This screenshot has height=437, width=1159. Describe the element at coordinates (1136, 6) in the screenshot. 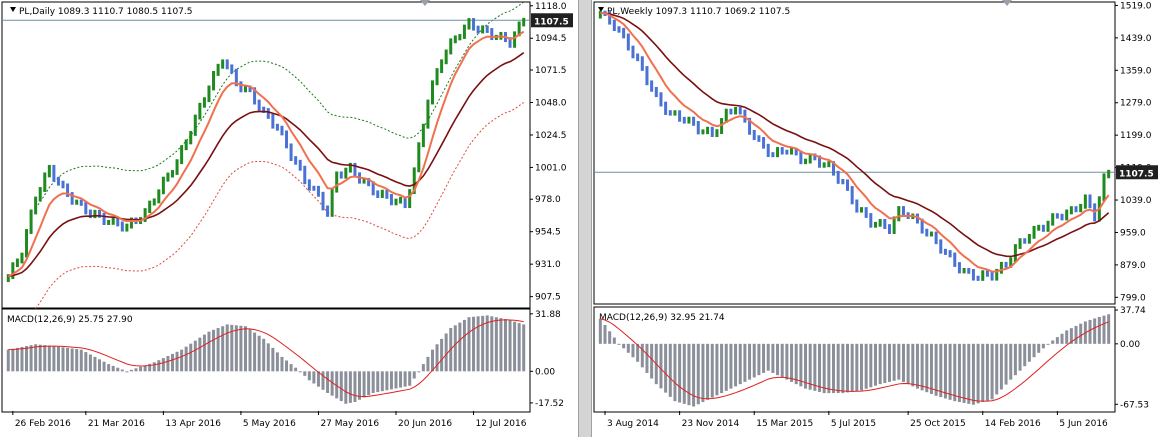

I see `price-axis-label: 1519.0` at that location.